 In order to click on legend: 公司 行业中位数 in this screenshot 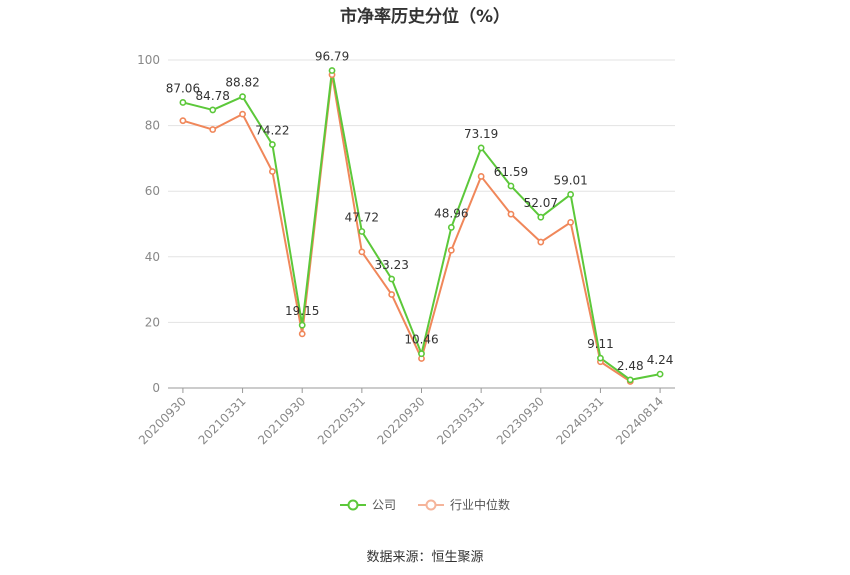, I will do `click(425, 504)`.